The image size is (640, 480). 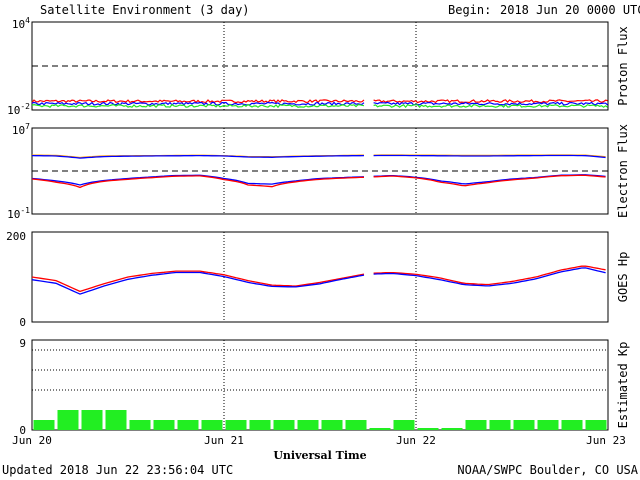 I want to click on proton-ytick-bottom: 10-2, so click(x=18, y=109).